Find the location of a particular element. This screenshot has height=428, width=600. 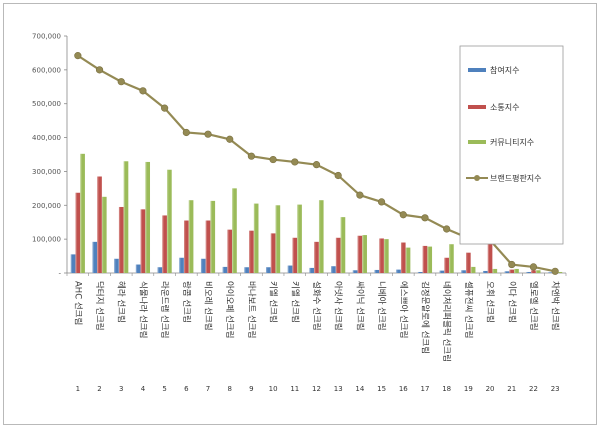

category-label: 셀퓨전씨 선크림 is located at coordinates (468, 309).